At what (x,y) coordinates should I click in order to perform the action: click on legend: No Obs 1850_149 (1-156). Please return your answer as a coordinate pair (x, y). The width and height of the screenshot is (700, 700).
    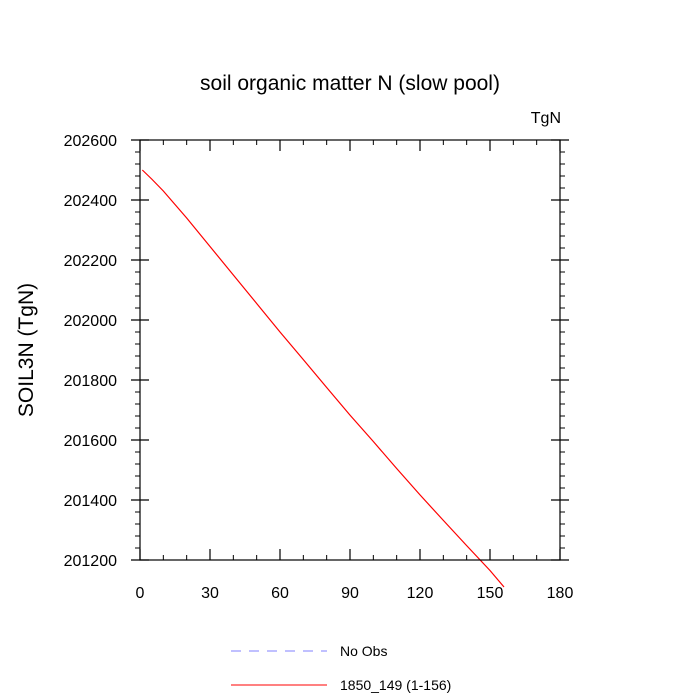
    Looking at the image, I should click on (341, 668).